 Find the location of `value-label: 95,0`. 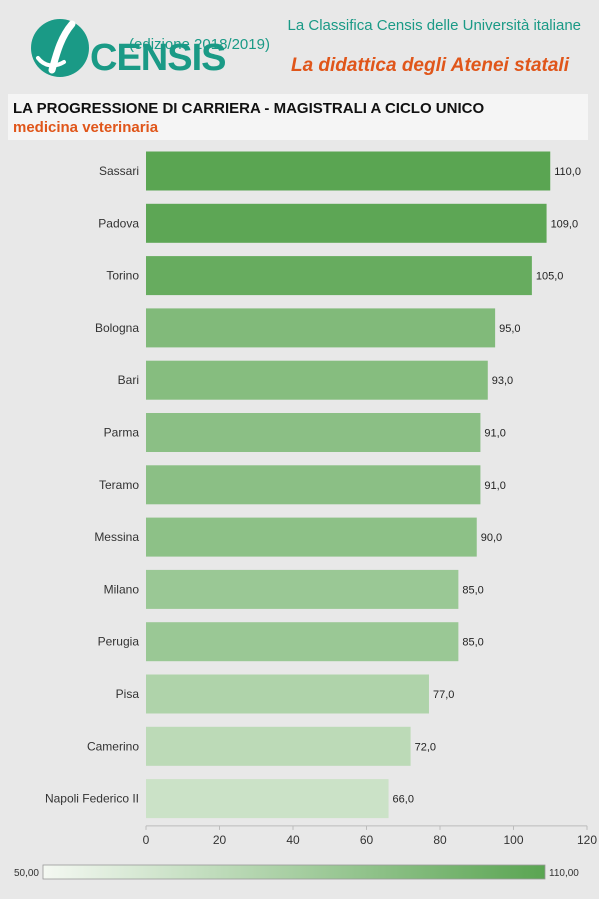

value-label: 95,0 is located at coordinates (509, 329).